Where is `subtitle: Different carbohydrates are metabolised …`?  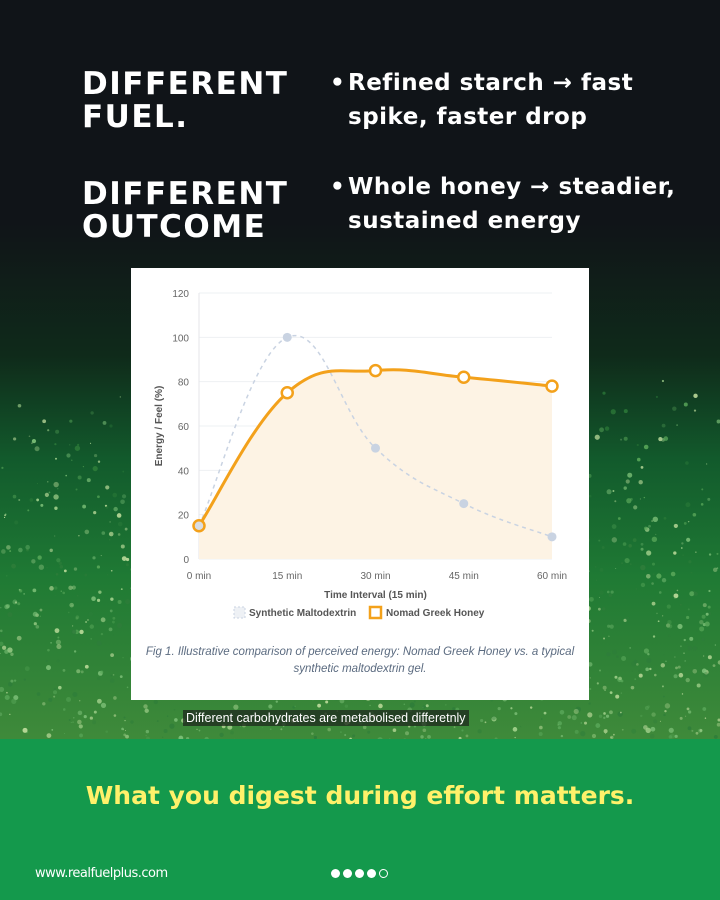 subtitle: Different carbohydrates are metabolised … is located at coordinates (326, 718).